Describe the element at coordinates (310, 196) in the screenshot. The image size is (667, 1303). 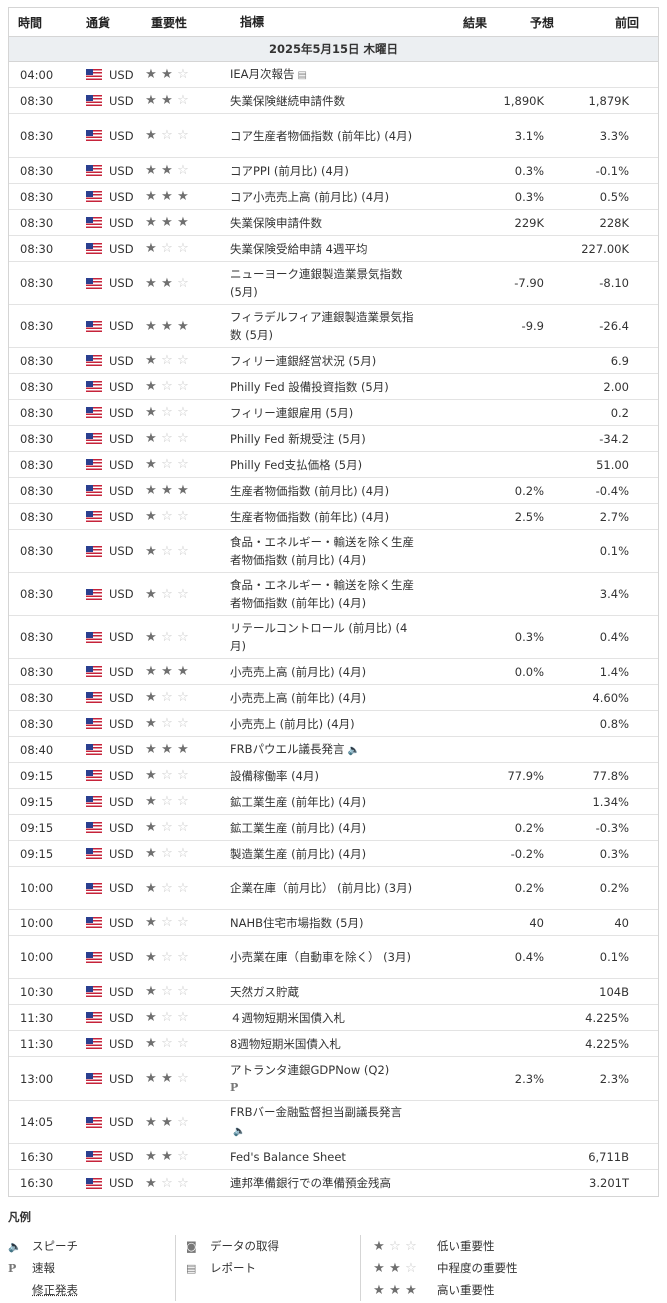
I see `event-name-text: コア小売売上高 (前月比) (4月)` at that location.